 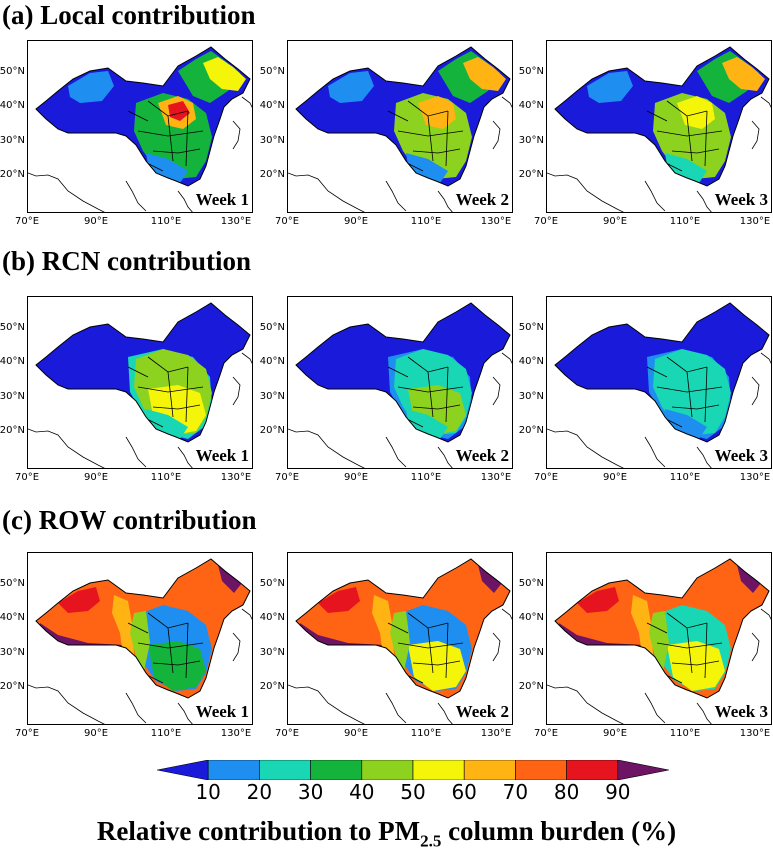 I want to click on colorbar-tick: 20, so click(x=259, y=792).